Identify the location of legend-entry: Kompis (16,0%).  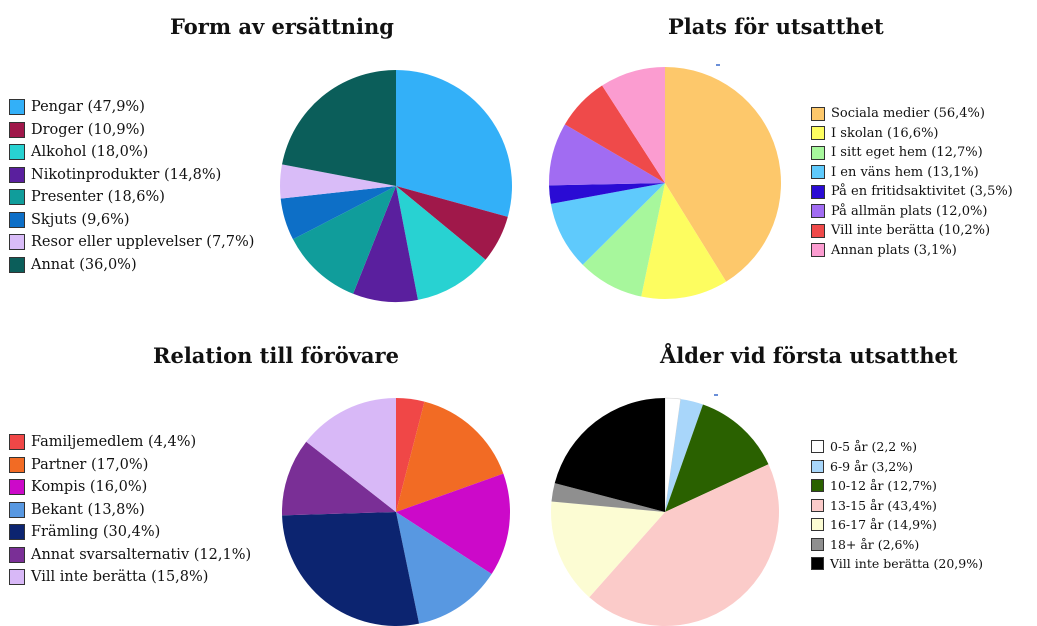
(130, 487).